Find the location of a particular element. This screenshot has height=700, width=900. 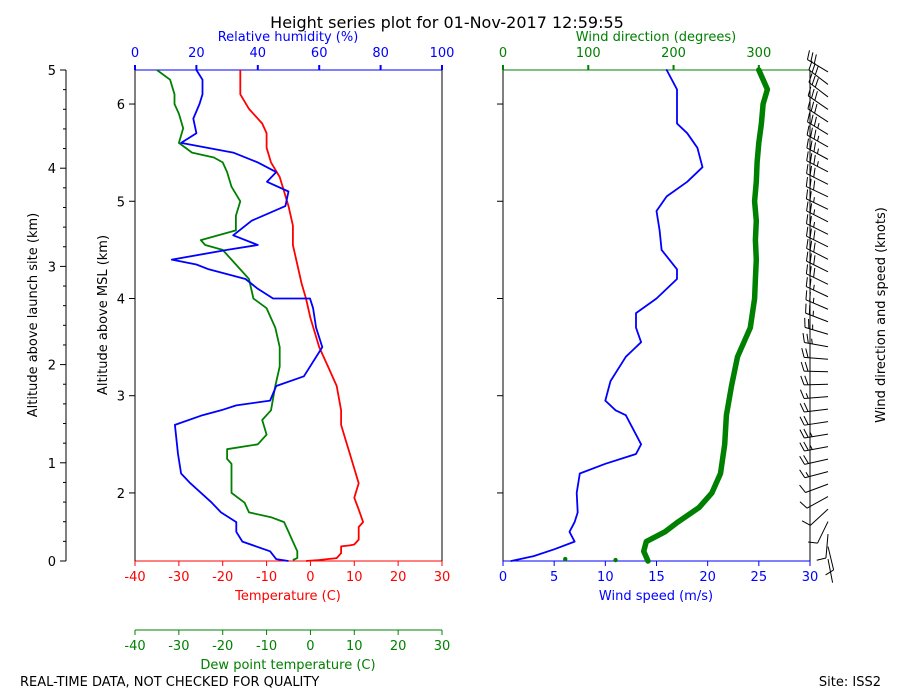

site-tick-label: 2 is located at coordinates (52, 366).